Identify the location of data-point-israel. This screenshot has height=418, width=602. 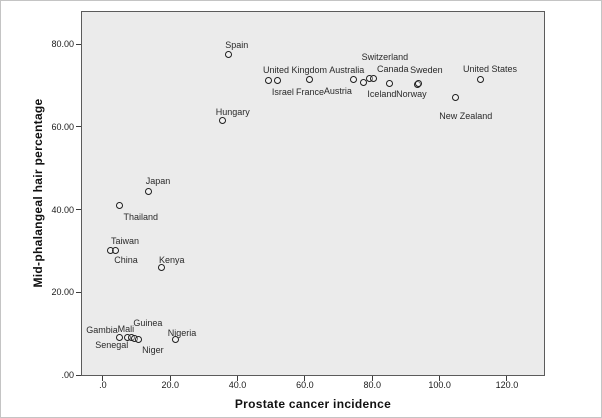
(269, 80).